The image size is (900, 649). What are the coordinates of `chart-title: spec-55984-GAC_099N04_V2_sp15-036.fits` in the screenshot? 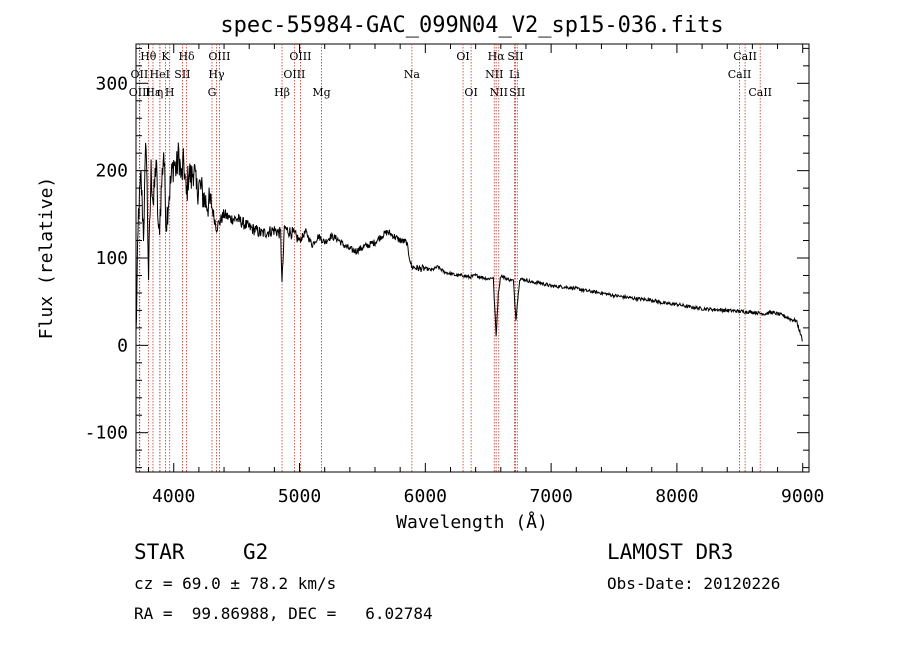 It's located at (471, 25).